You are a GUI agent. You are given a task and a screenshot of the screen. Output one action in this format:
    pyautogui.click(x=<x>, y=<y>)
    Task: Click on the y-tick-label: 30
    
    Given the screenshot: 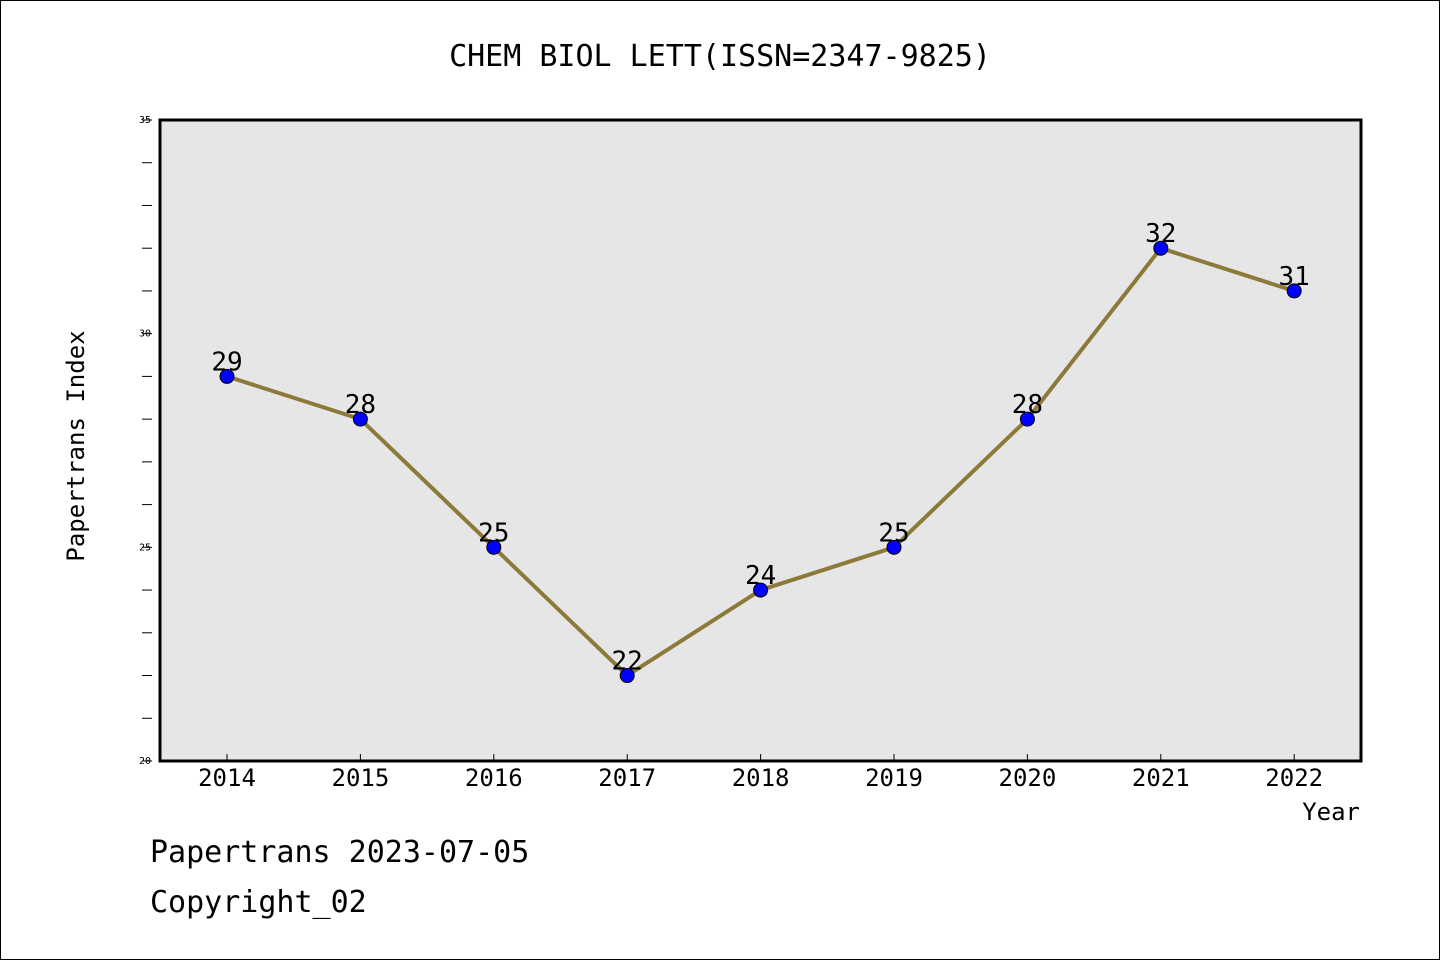 What is the action you would take?
    pyautogui.click(x=145, y=334)
    